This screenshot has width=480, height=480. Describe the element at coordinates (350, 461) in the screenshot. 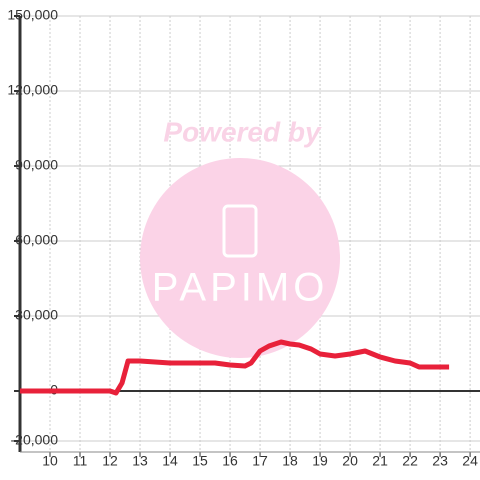

I see `x-tick-label: 20` at that location.